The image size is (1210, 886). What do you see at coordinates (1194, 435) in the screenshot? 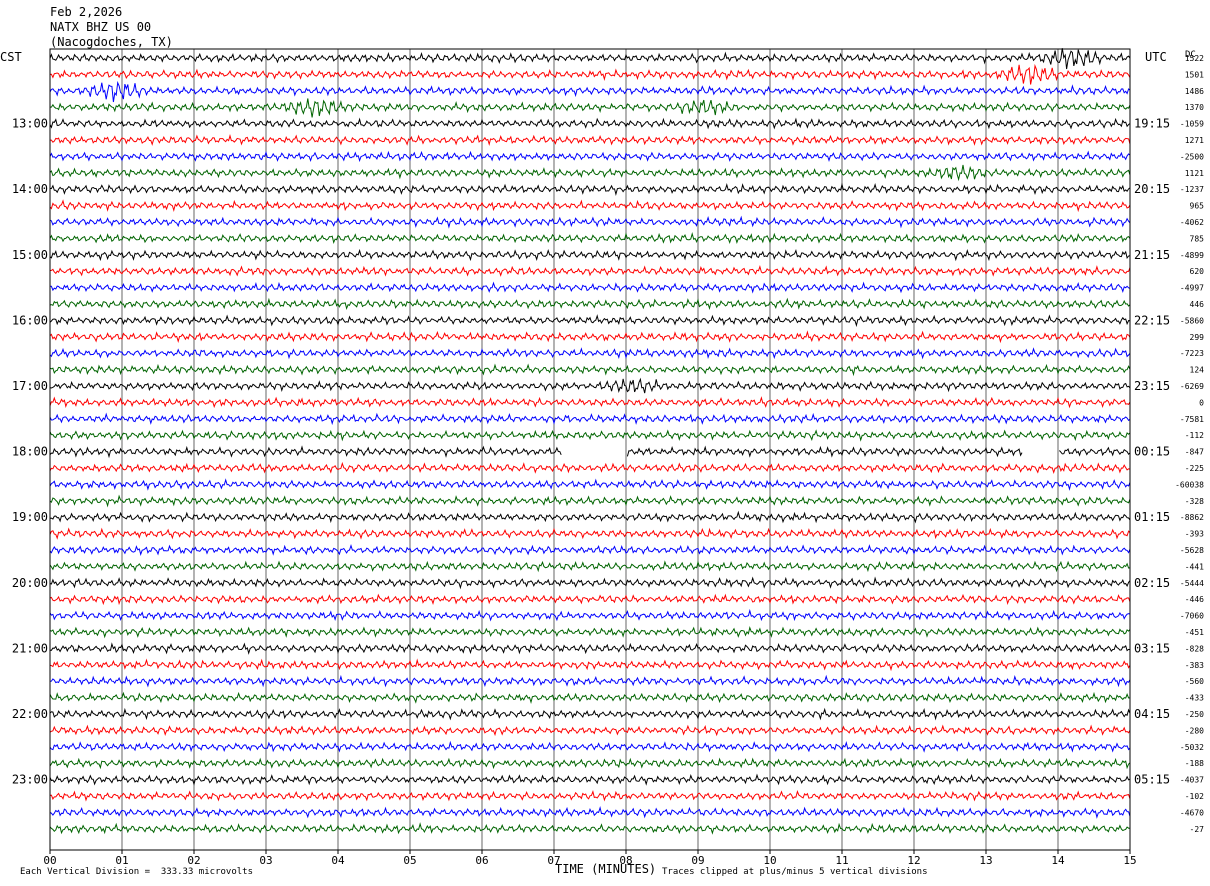
I see `dc-offset-label: -112` at bounding box center [1194, 435].